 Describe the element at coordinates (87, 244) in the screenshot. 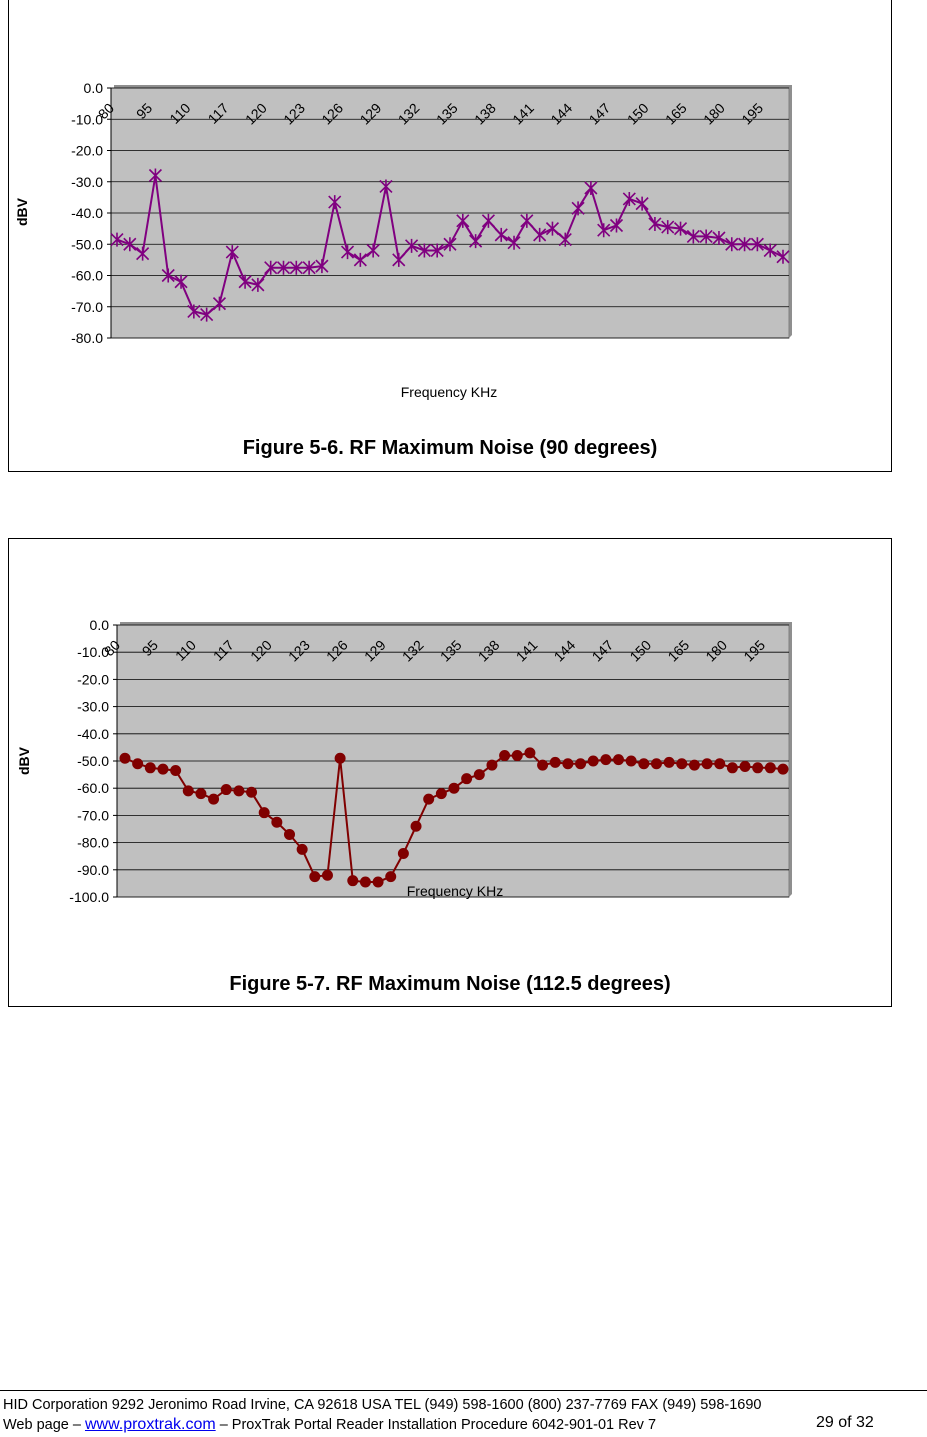

I see `y-tick-label: -50.0` at that location.